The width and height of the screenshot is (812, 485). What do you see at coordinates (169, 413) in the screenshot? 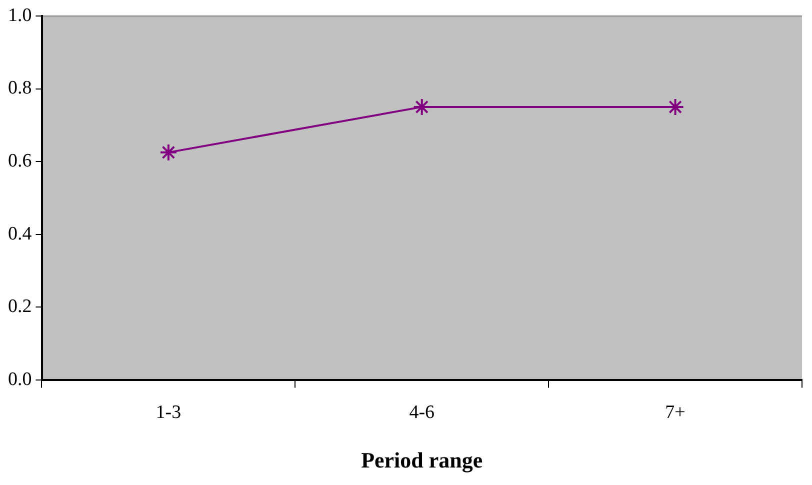
I see `x-tick-label: 1-3` at bounding box center [169, 413].